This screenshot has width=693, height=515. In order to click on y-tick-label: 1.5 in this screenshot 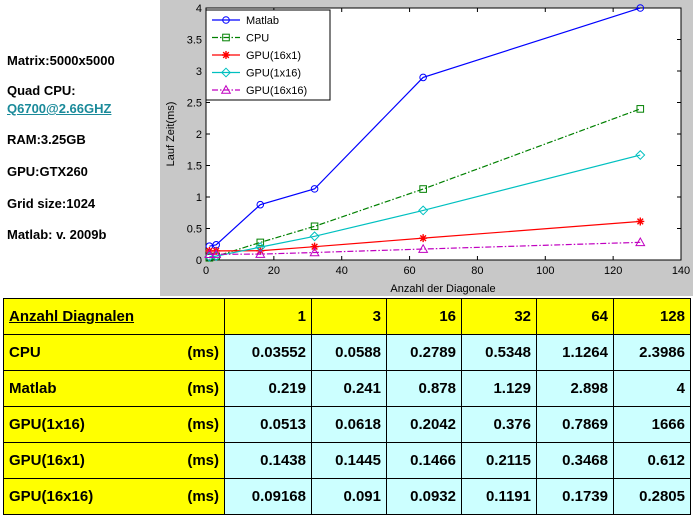, I will do `click(194, 167)`.